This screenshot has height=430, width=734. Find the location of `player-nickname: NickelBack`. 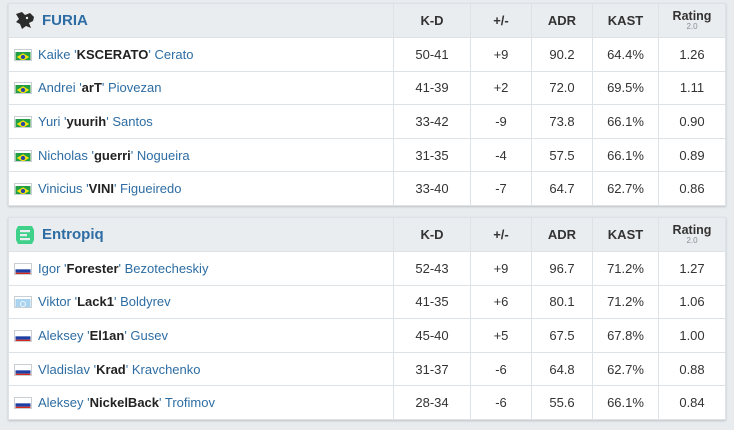

player-nickname: NickelBack is located at coordinates (124, 403).